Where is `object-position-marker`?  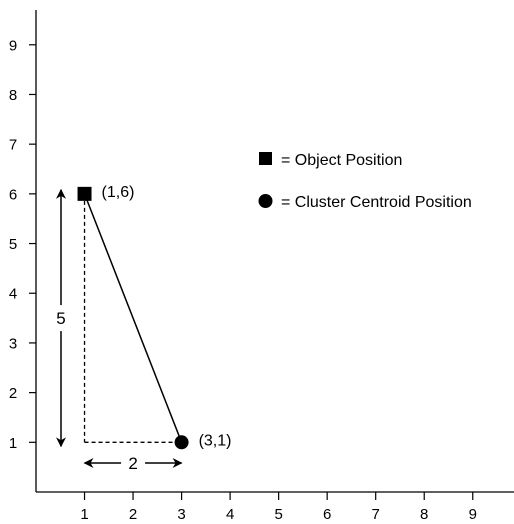 object-position-marker is located at coordinates (84, 193).